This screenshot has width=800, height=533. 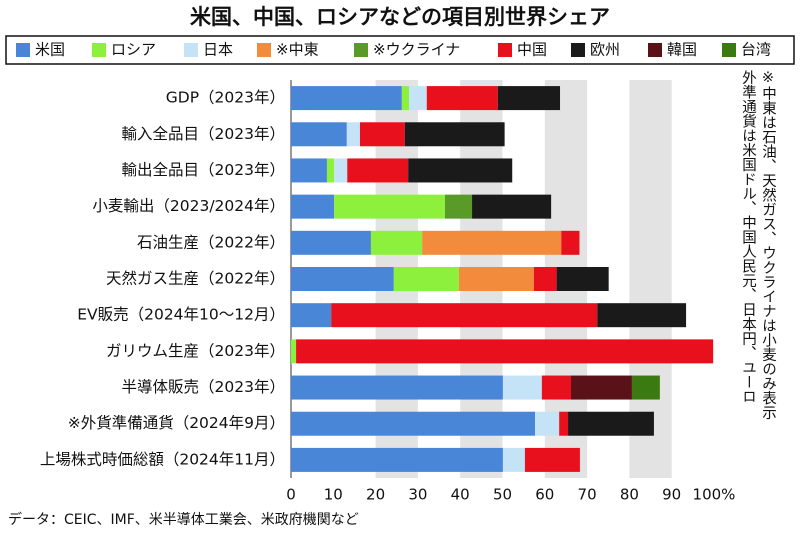 What do you see at coordinates (502, 495) in the screenshot?
I see `x-tick-label: 50` at bounding box center [502, 495].